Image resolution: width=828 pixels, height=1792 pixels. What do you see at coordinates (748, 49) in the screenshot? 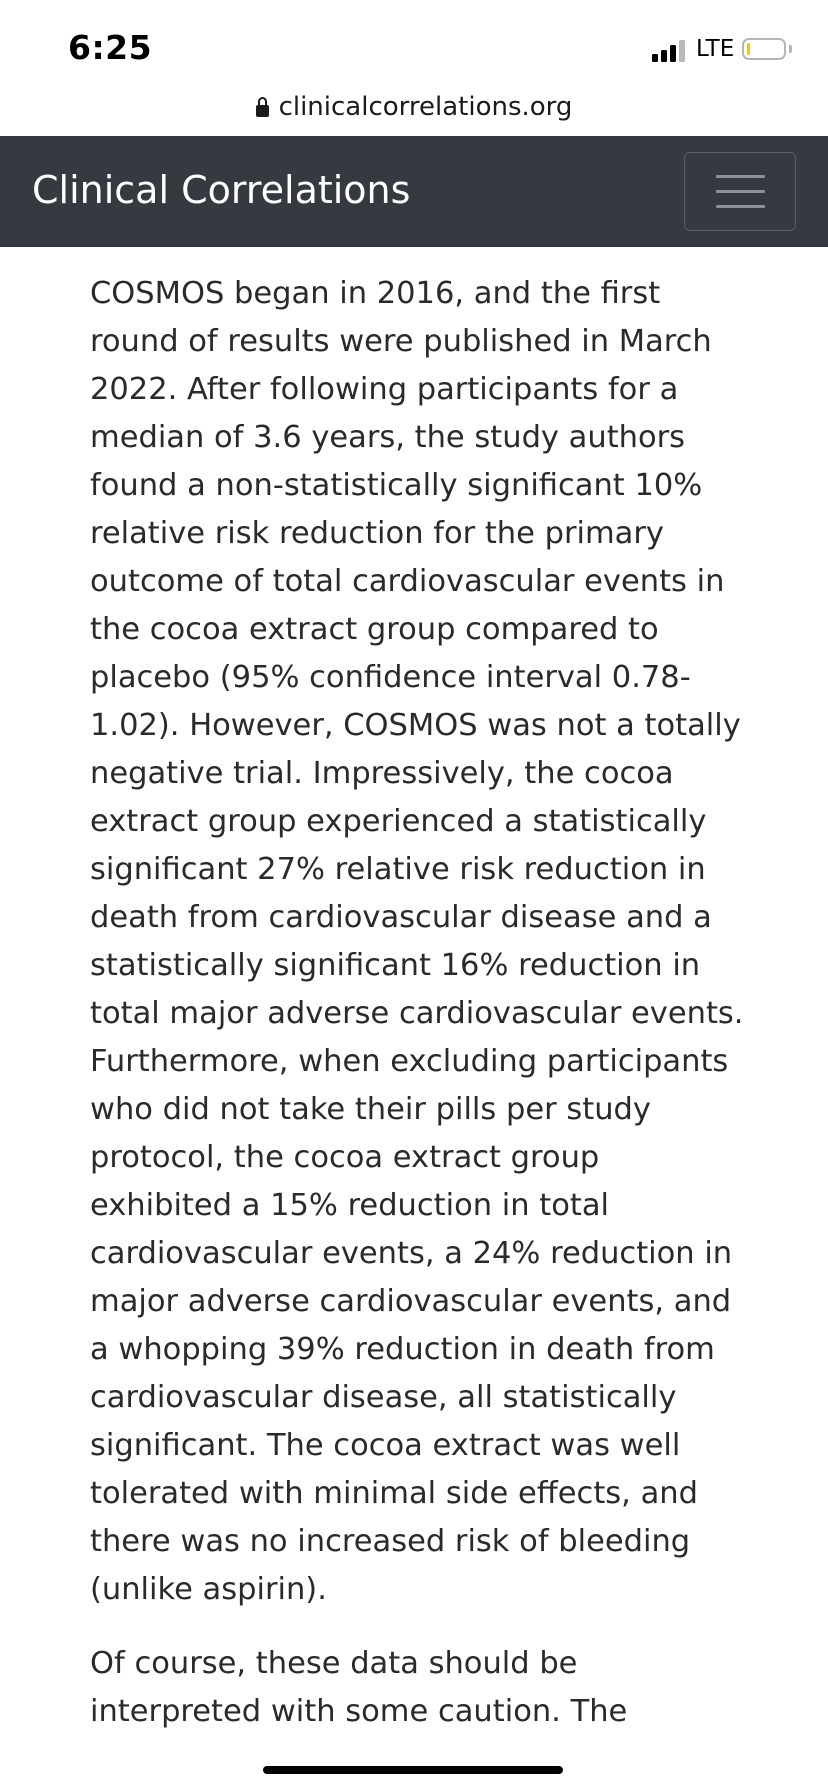
I see `battery-level-fill` at bounding box center [748, 49].